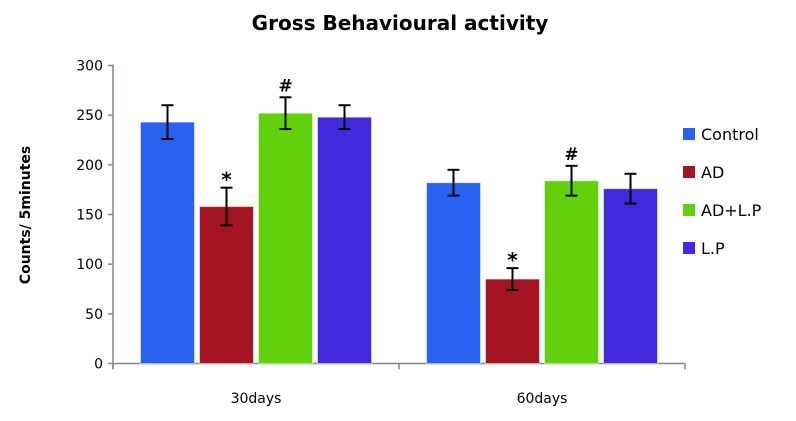  What do you see at coordinates (89, 265) in the screenshot?
I see `y-tick-label: 100` at bounding box center [89, 265].